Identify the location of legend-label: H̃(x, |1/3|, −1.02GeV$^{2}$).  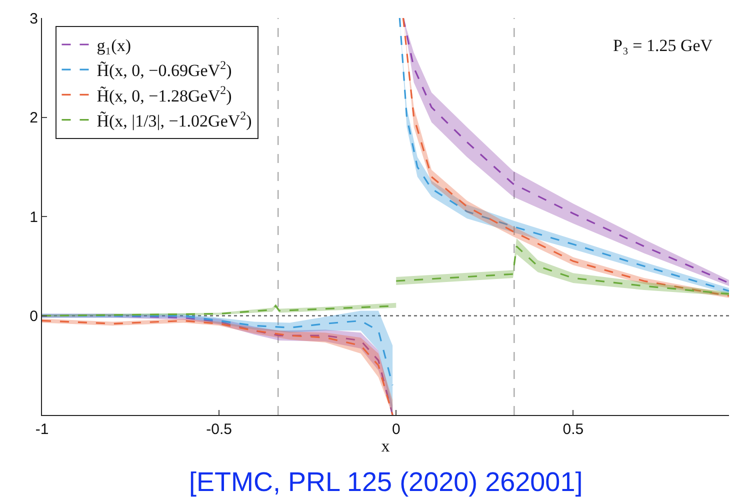
(174, 119).